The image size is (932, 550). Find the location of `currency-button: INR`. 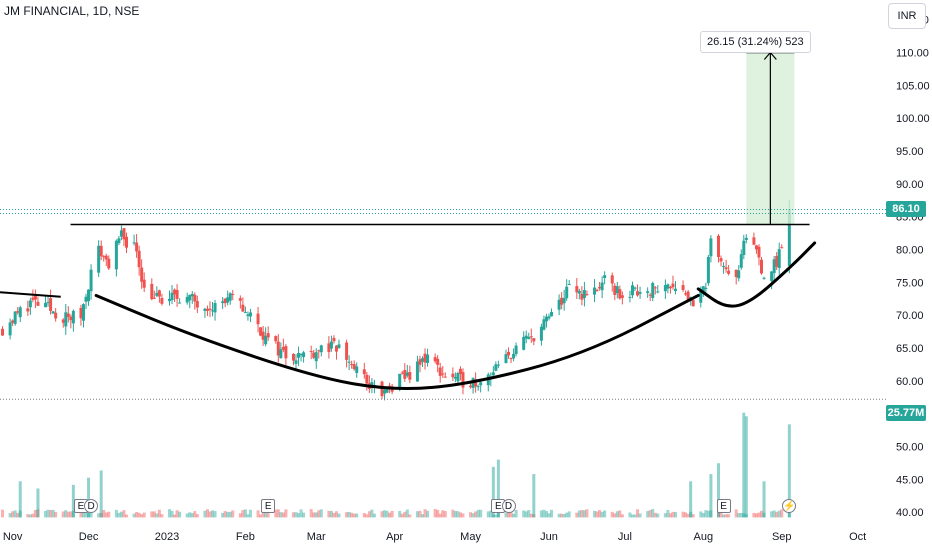

currency-button: INR is located at coordinates (907, 16).